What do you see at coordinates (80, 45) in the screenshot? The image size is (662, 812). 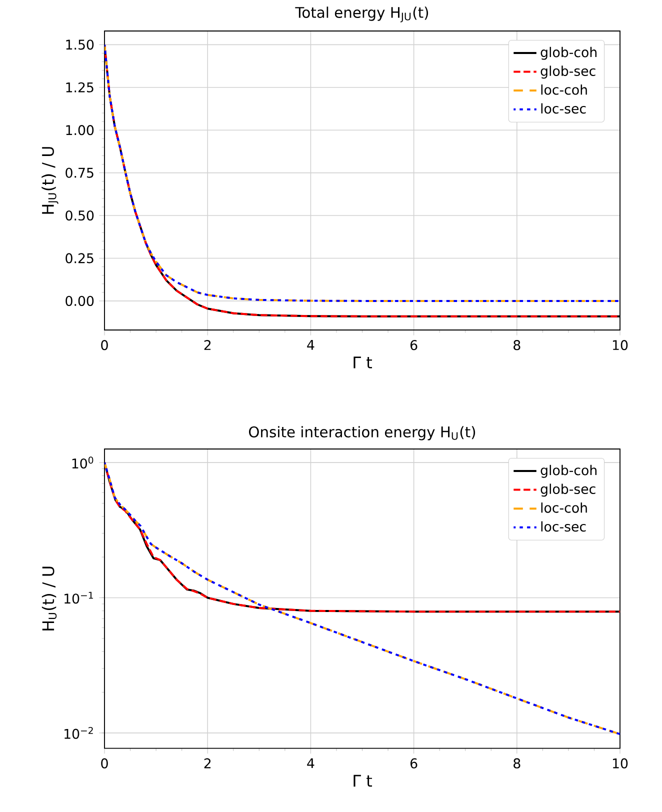 I see `y-tick-label: 1.50` at bounding box center [80, 45].